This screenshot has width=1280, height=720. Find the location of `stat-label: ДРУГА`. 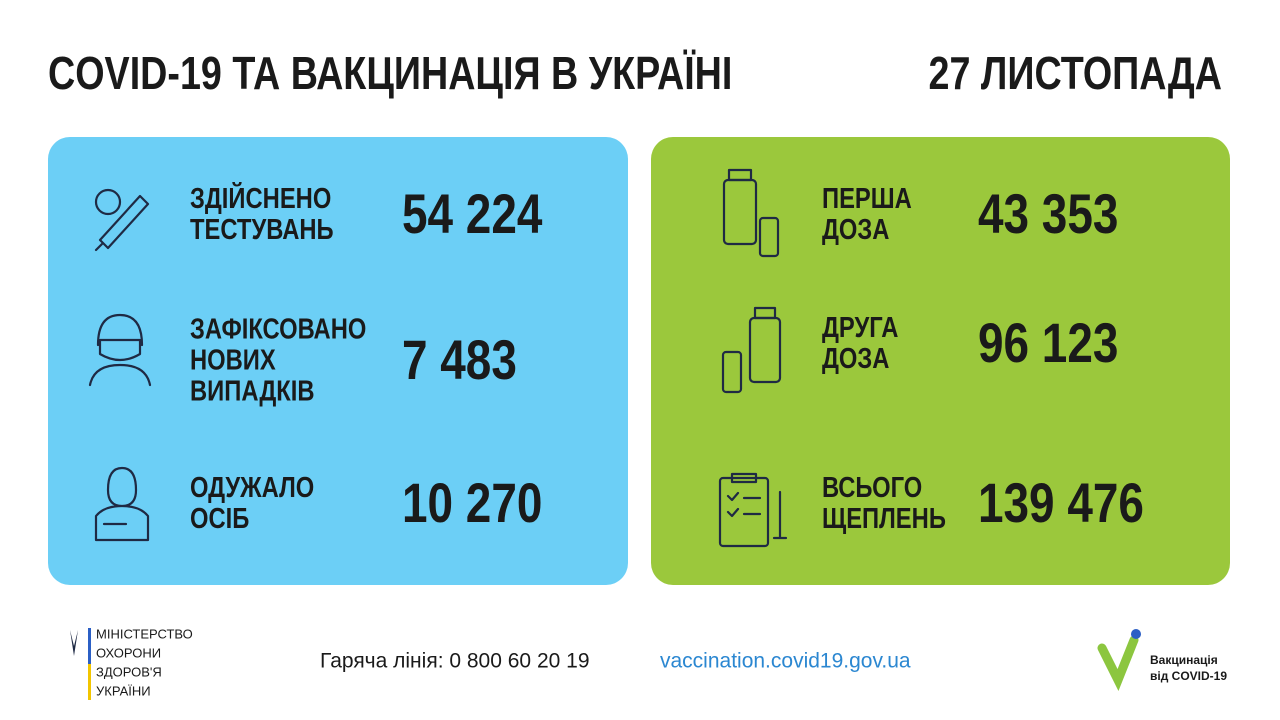

stat-label: ДРУГА is located at coordinates (860, 327).